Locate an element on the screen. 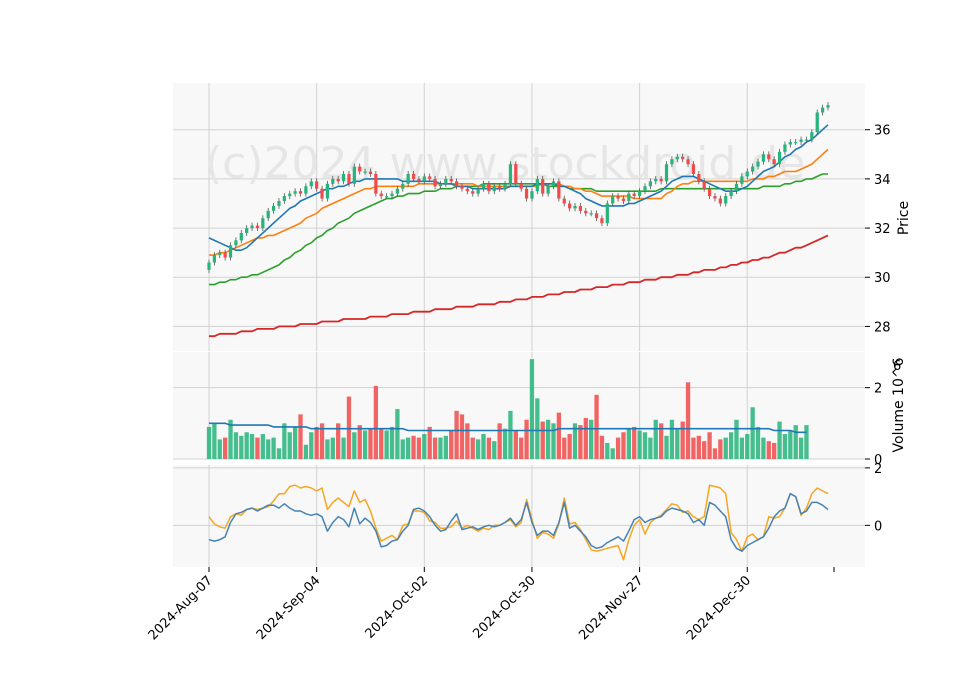 The image size is (960, 690). volume-exponent: 6 is located at coordinates (897, 366).